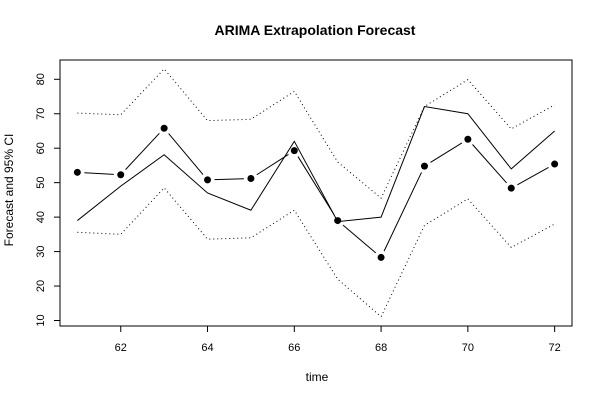  What do you see at coordinates (207, 348) in the screenshot?
I see `x-tick-label-1: 64` at bounding box center [207, 348].